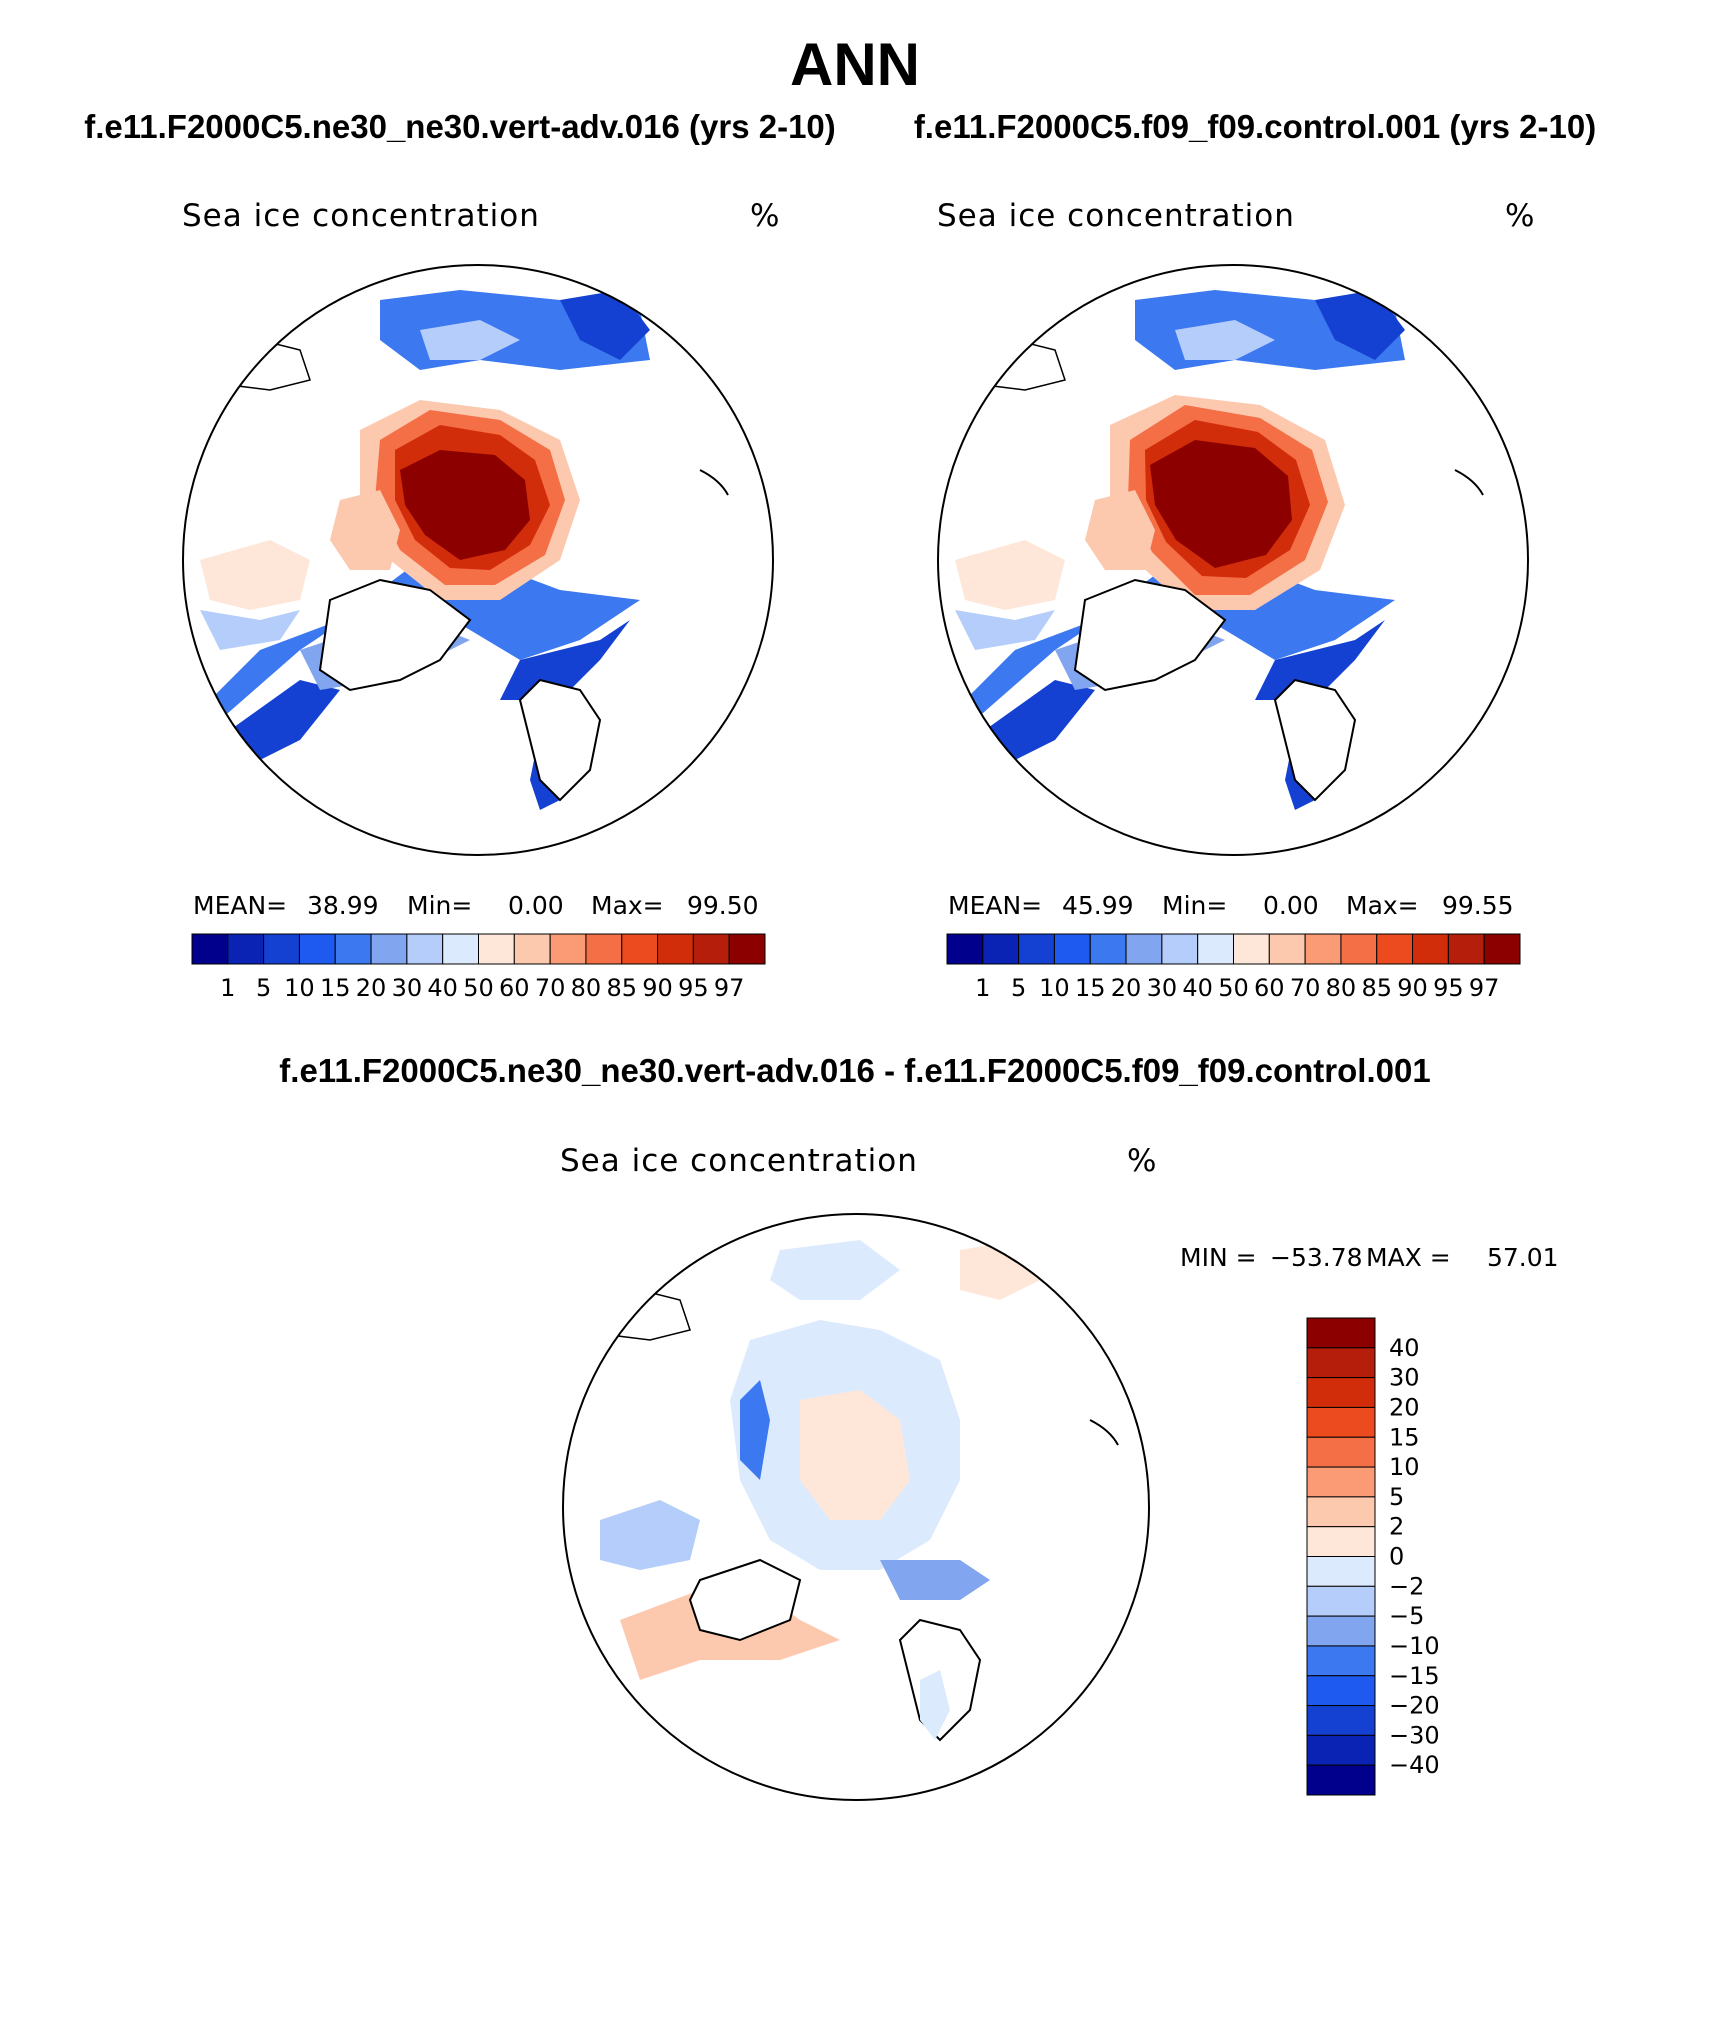  I want to click on panel1-colorbar-tick-label: 40, so click(442, 988).